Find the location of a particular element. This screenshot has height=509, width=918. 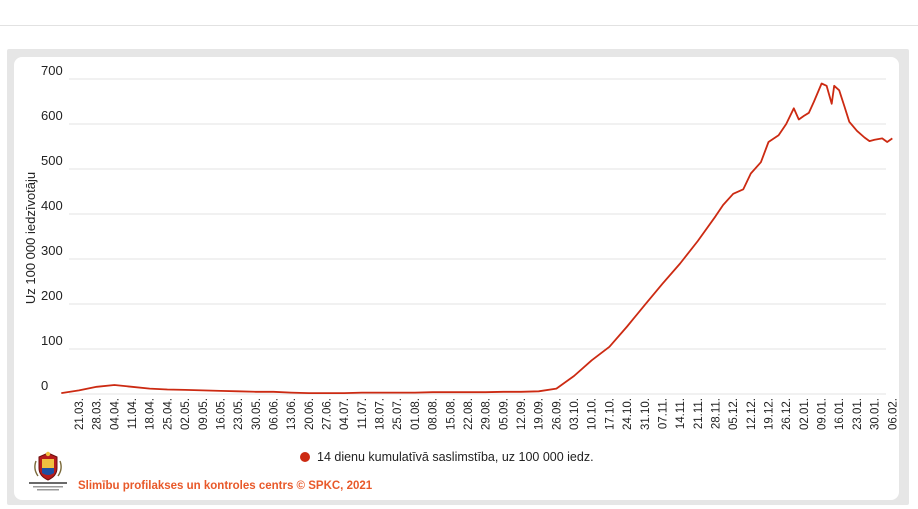

x-tick-label: 15.08. is located at coordinates (451, 414).